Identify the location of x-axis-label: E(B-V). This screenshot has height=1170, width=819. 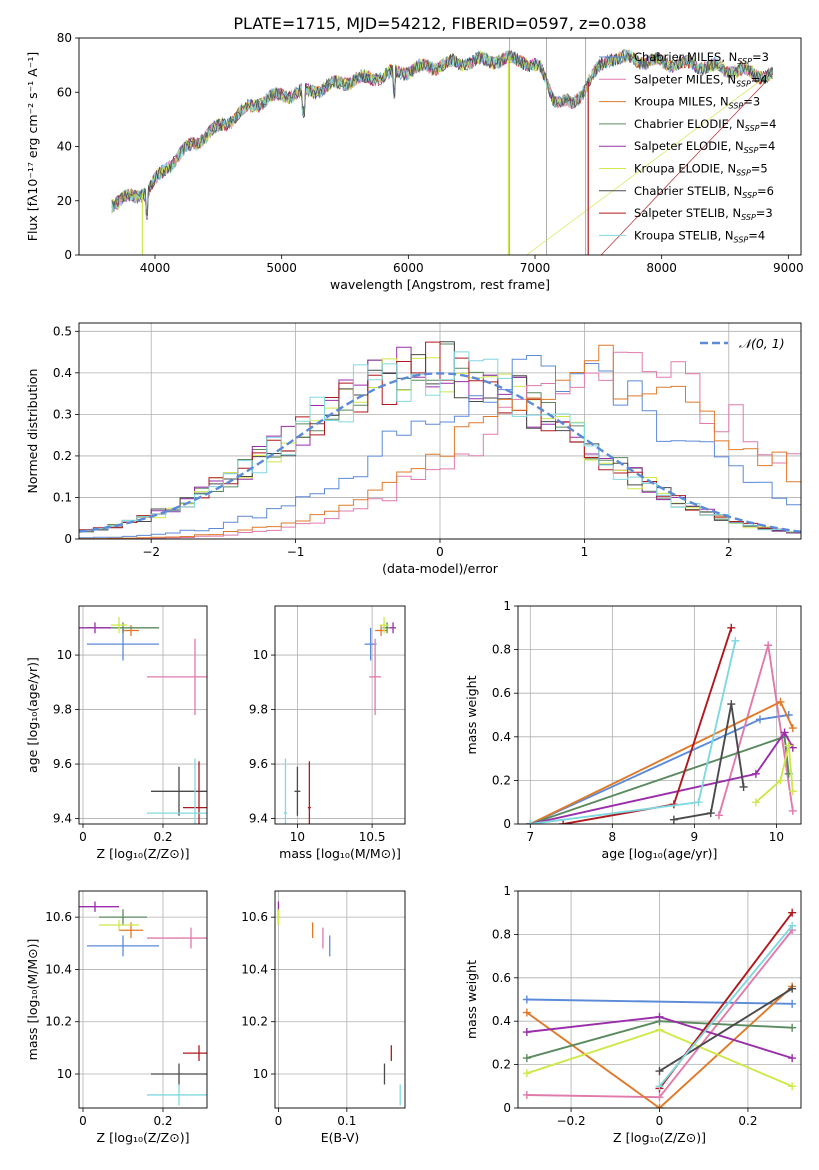
(340, 1137).